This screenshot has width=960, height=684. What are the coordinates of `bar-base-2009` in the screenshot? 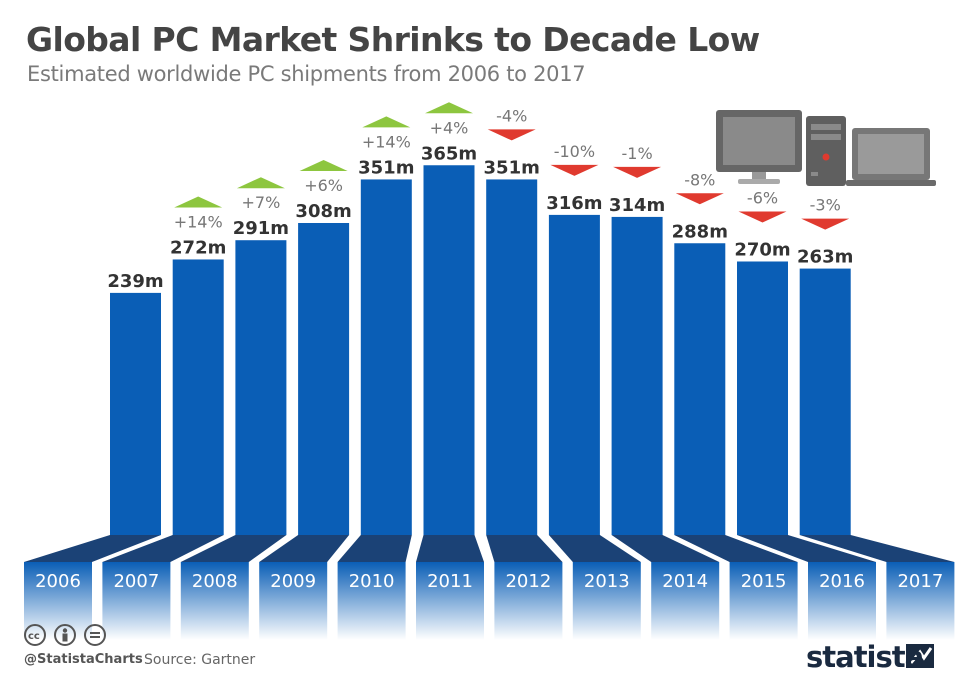 It's located at (304, 548).